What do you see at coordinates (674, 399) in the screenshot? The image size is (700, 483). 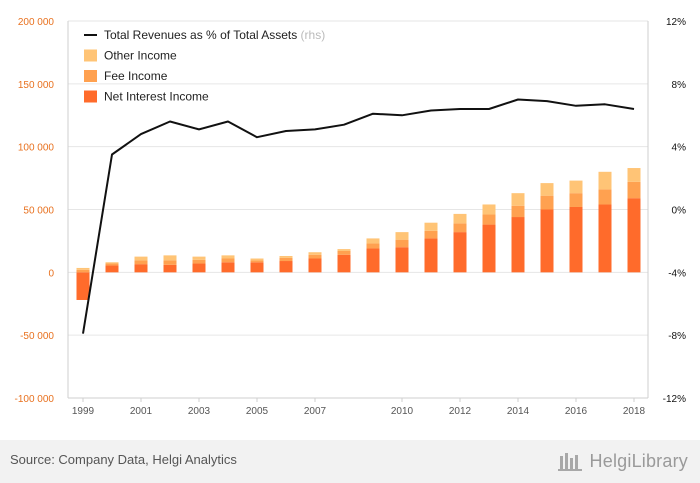 I see `y-right-tick-label: -12%` at bounding box center [674, 399].